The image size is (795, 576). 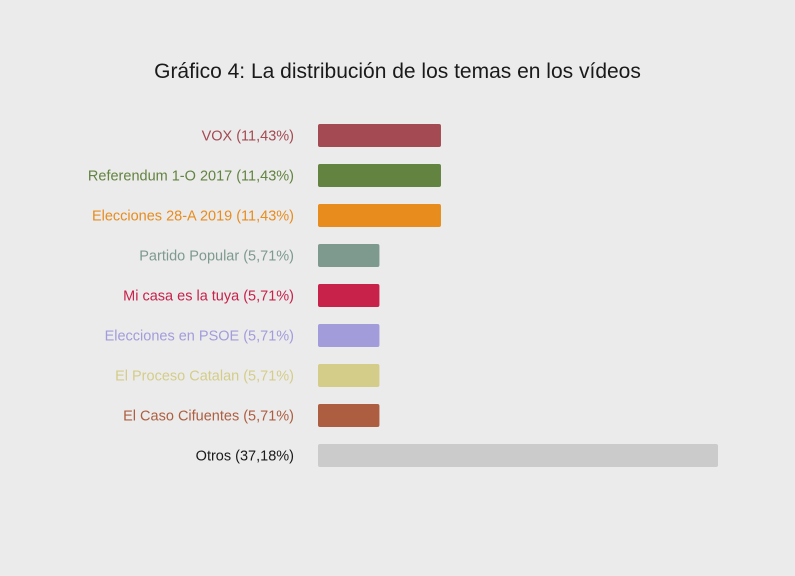 What do you see at coordinates (245, 457) in the screenshot?
I see `category-label: Otros (37,18%)` at bounding box center [245, 457].